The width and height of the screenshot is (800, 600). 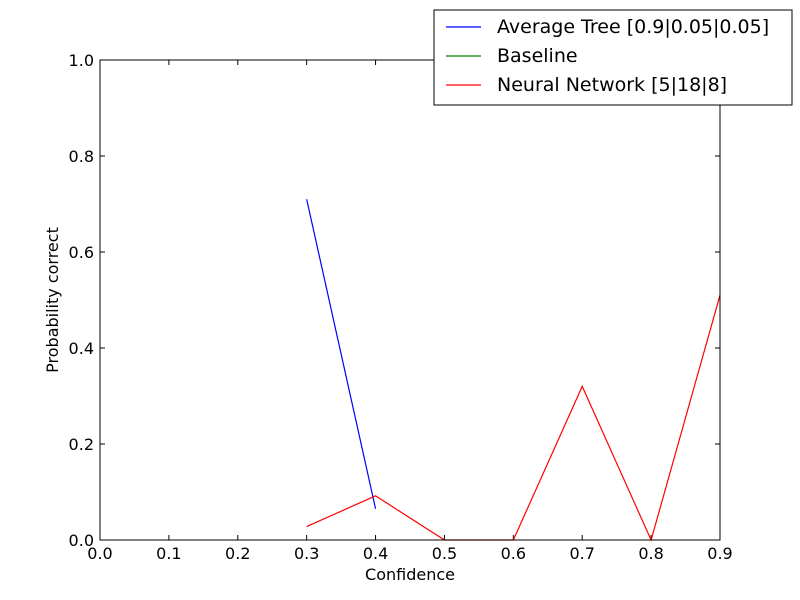 What do you see at coordinates (650, 553) in the screenshot?
I see `x-tick-label: 0.8` at bounding box center [650, 553].